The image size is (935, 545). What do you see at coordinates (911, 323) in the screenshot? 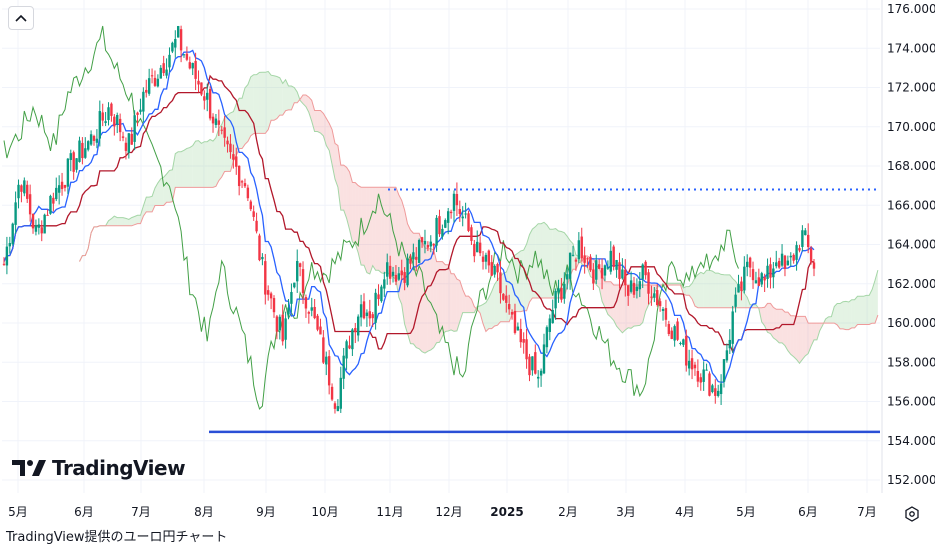
I see `y-tick-label: 160.000` at bounding box center [911, 323].